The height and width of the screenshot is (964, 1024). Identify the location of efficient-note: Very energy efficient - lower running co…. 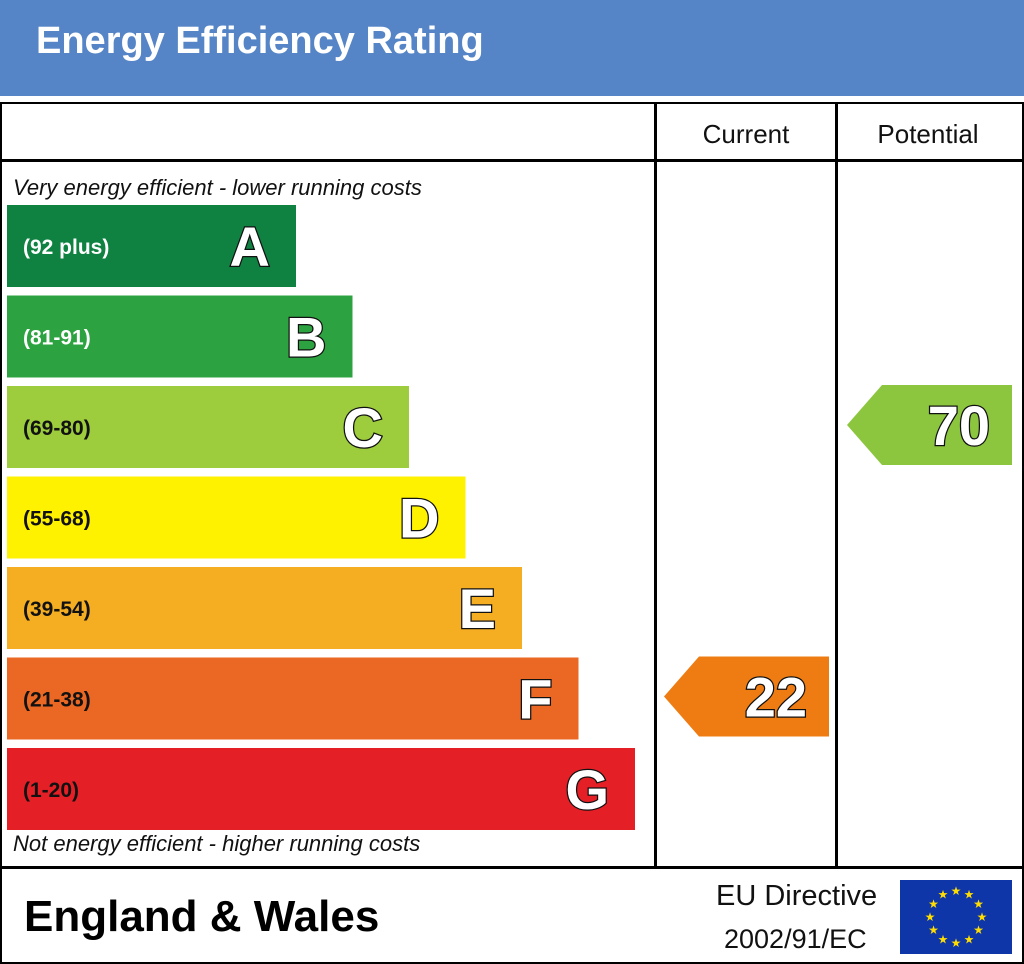
(217, 187).